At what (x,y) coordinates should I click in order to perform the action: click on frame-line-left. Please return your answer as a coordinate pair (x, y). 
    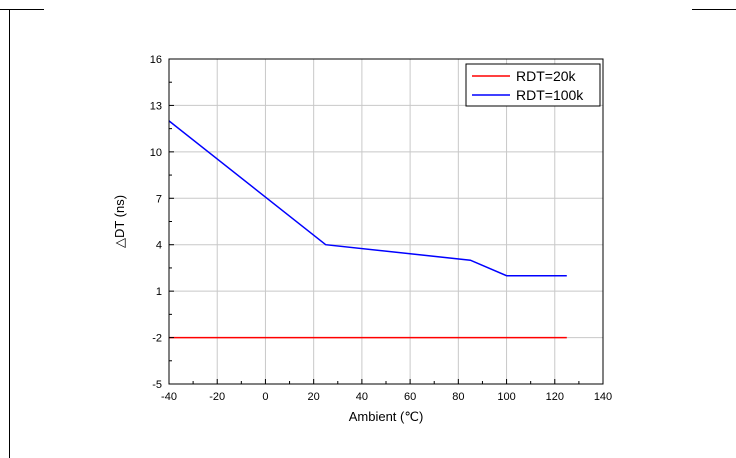
    Looking at the image, I should click on (9, 233).